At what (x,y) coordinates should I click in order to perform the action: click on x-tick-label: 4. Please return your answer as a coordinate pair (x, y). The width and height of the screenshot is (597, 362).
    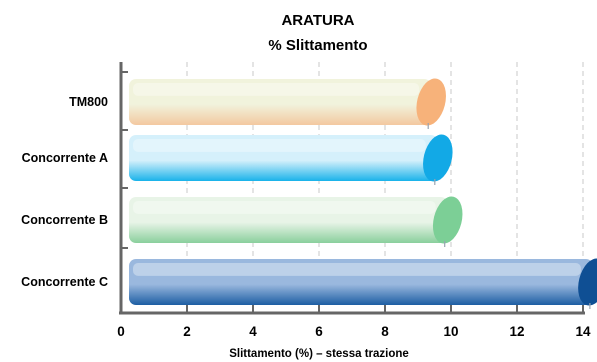
    Looking at the image, I should click on (253, 331).